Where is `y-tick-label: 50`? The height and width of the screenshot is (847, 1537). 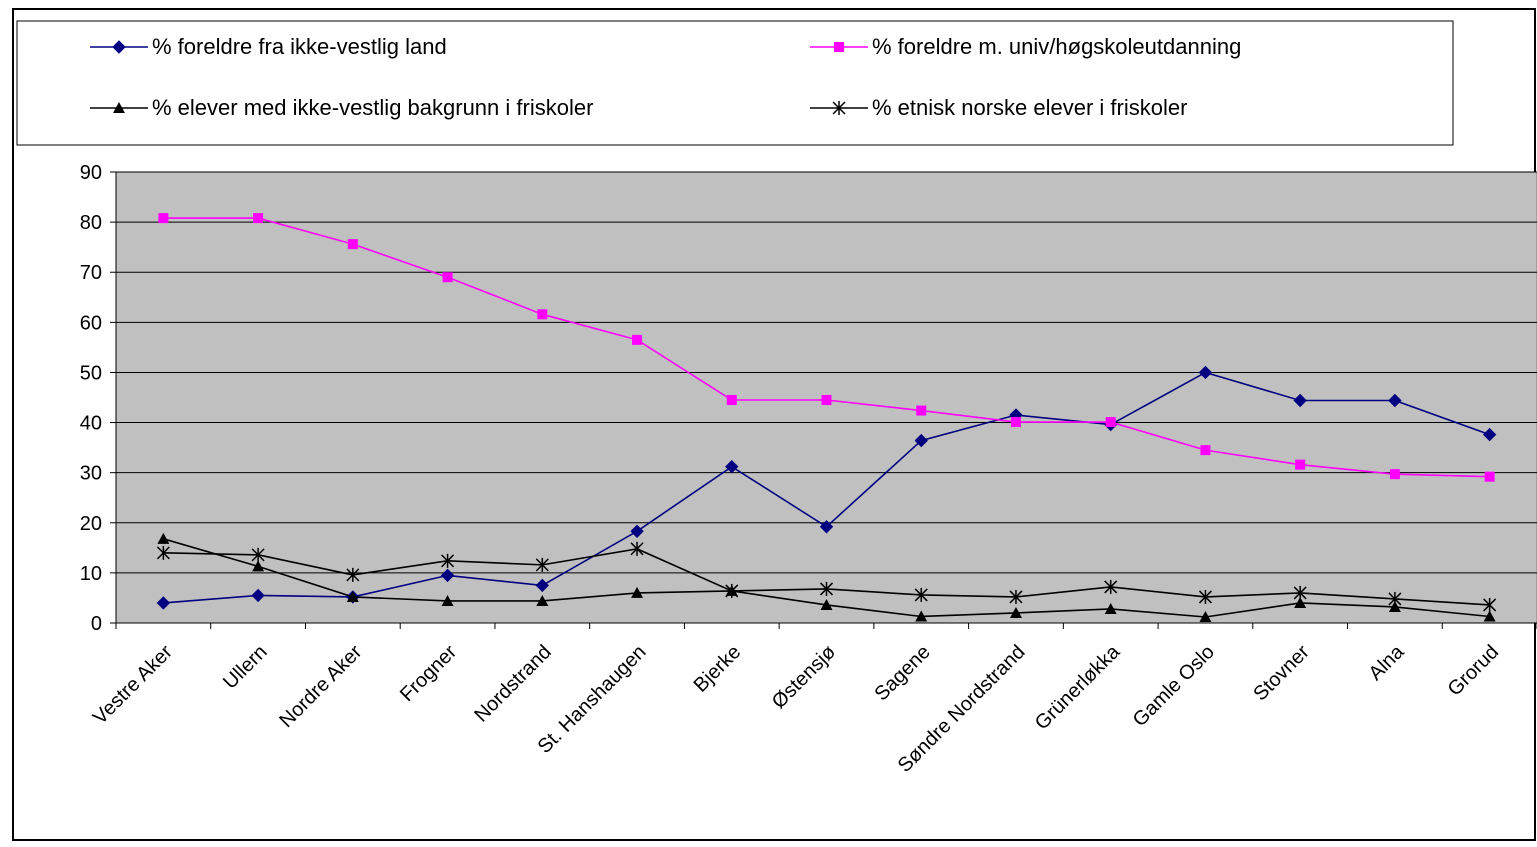
y-tick-label: 50 is located at coordinates (91, 373).